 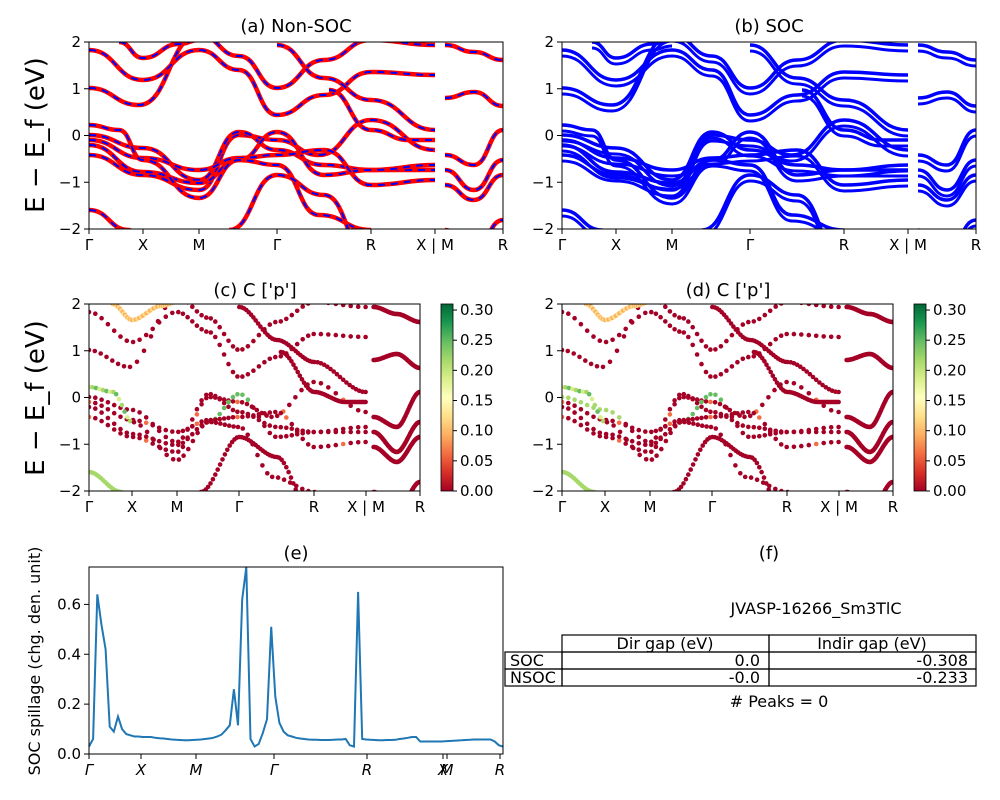 What do you see at coordinates (949, 431) in the screenshot?
I see `colorbar-tick-label: 0.10` at bounding box center [949, 431].